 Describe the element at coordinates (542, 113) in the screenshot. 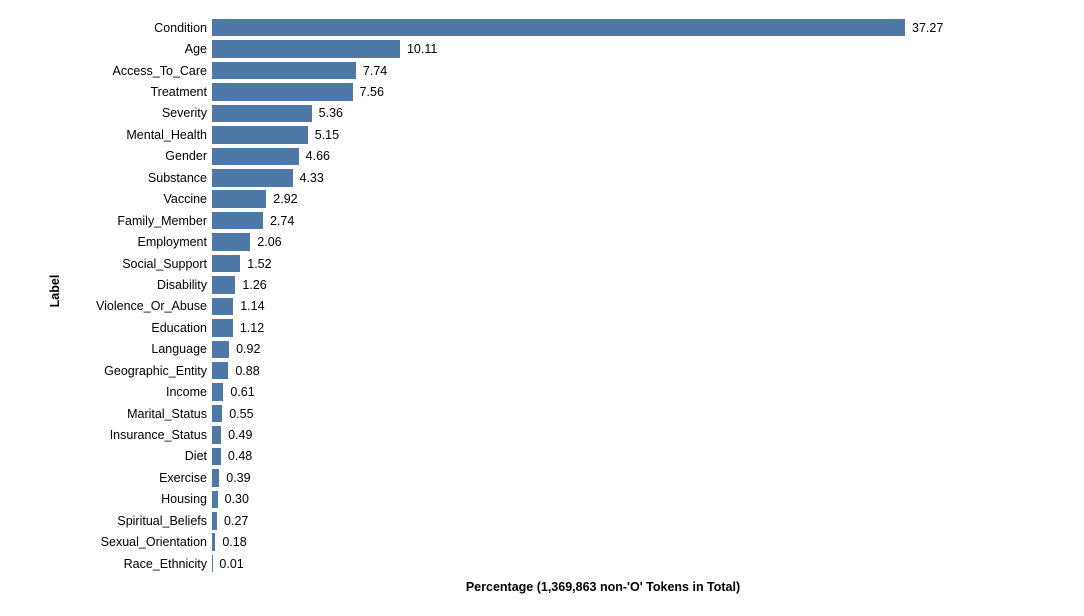

I see `bar-row: Severity 5.36` at that location.